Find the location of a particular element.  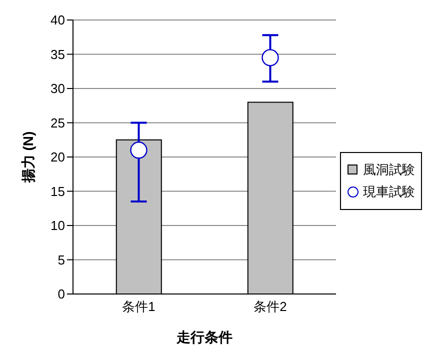

y-tick-label: 25 is located at coordinates (57, 122).